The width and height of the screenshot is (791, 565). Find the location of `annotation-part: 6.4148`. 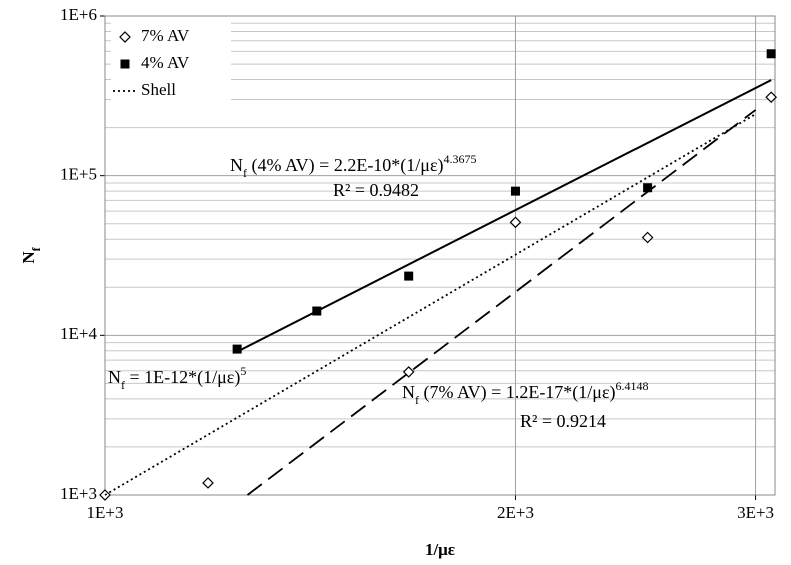

annotation-part: 6.4148 is located at coordinates (632, 386).